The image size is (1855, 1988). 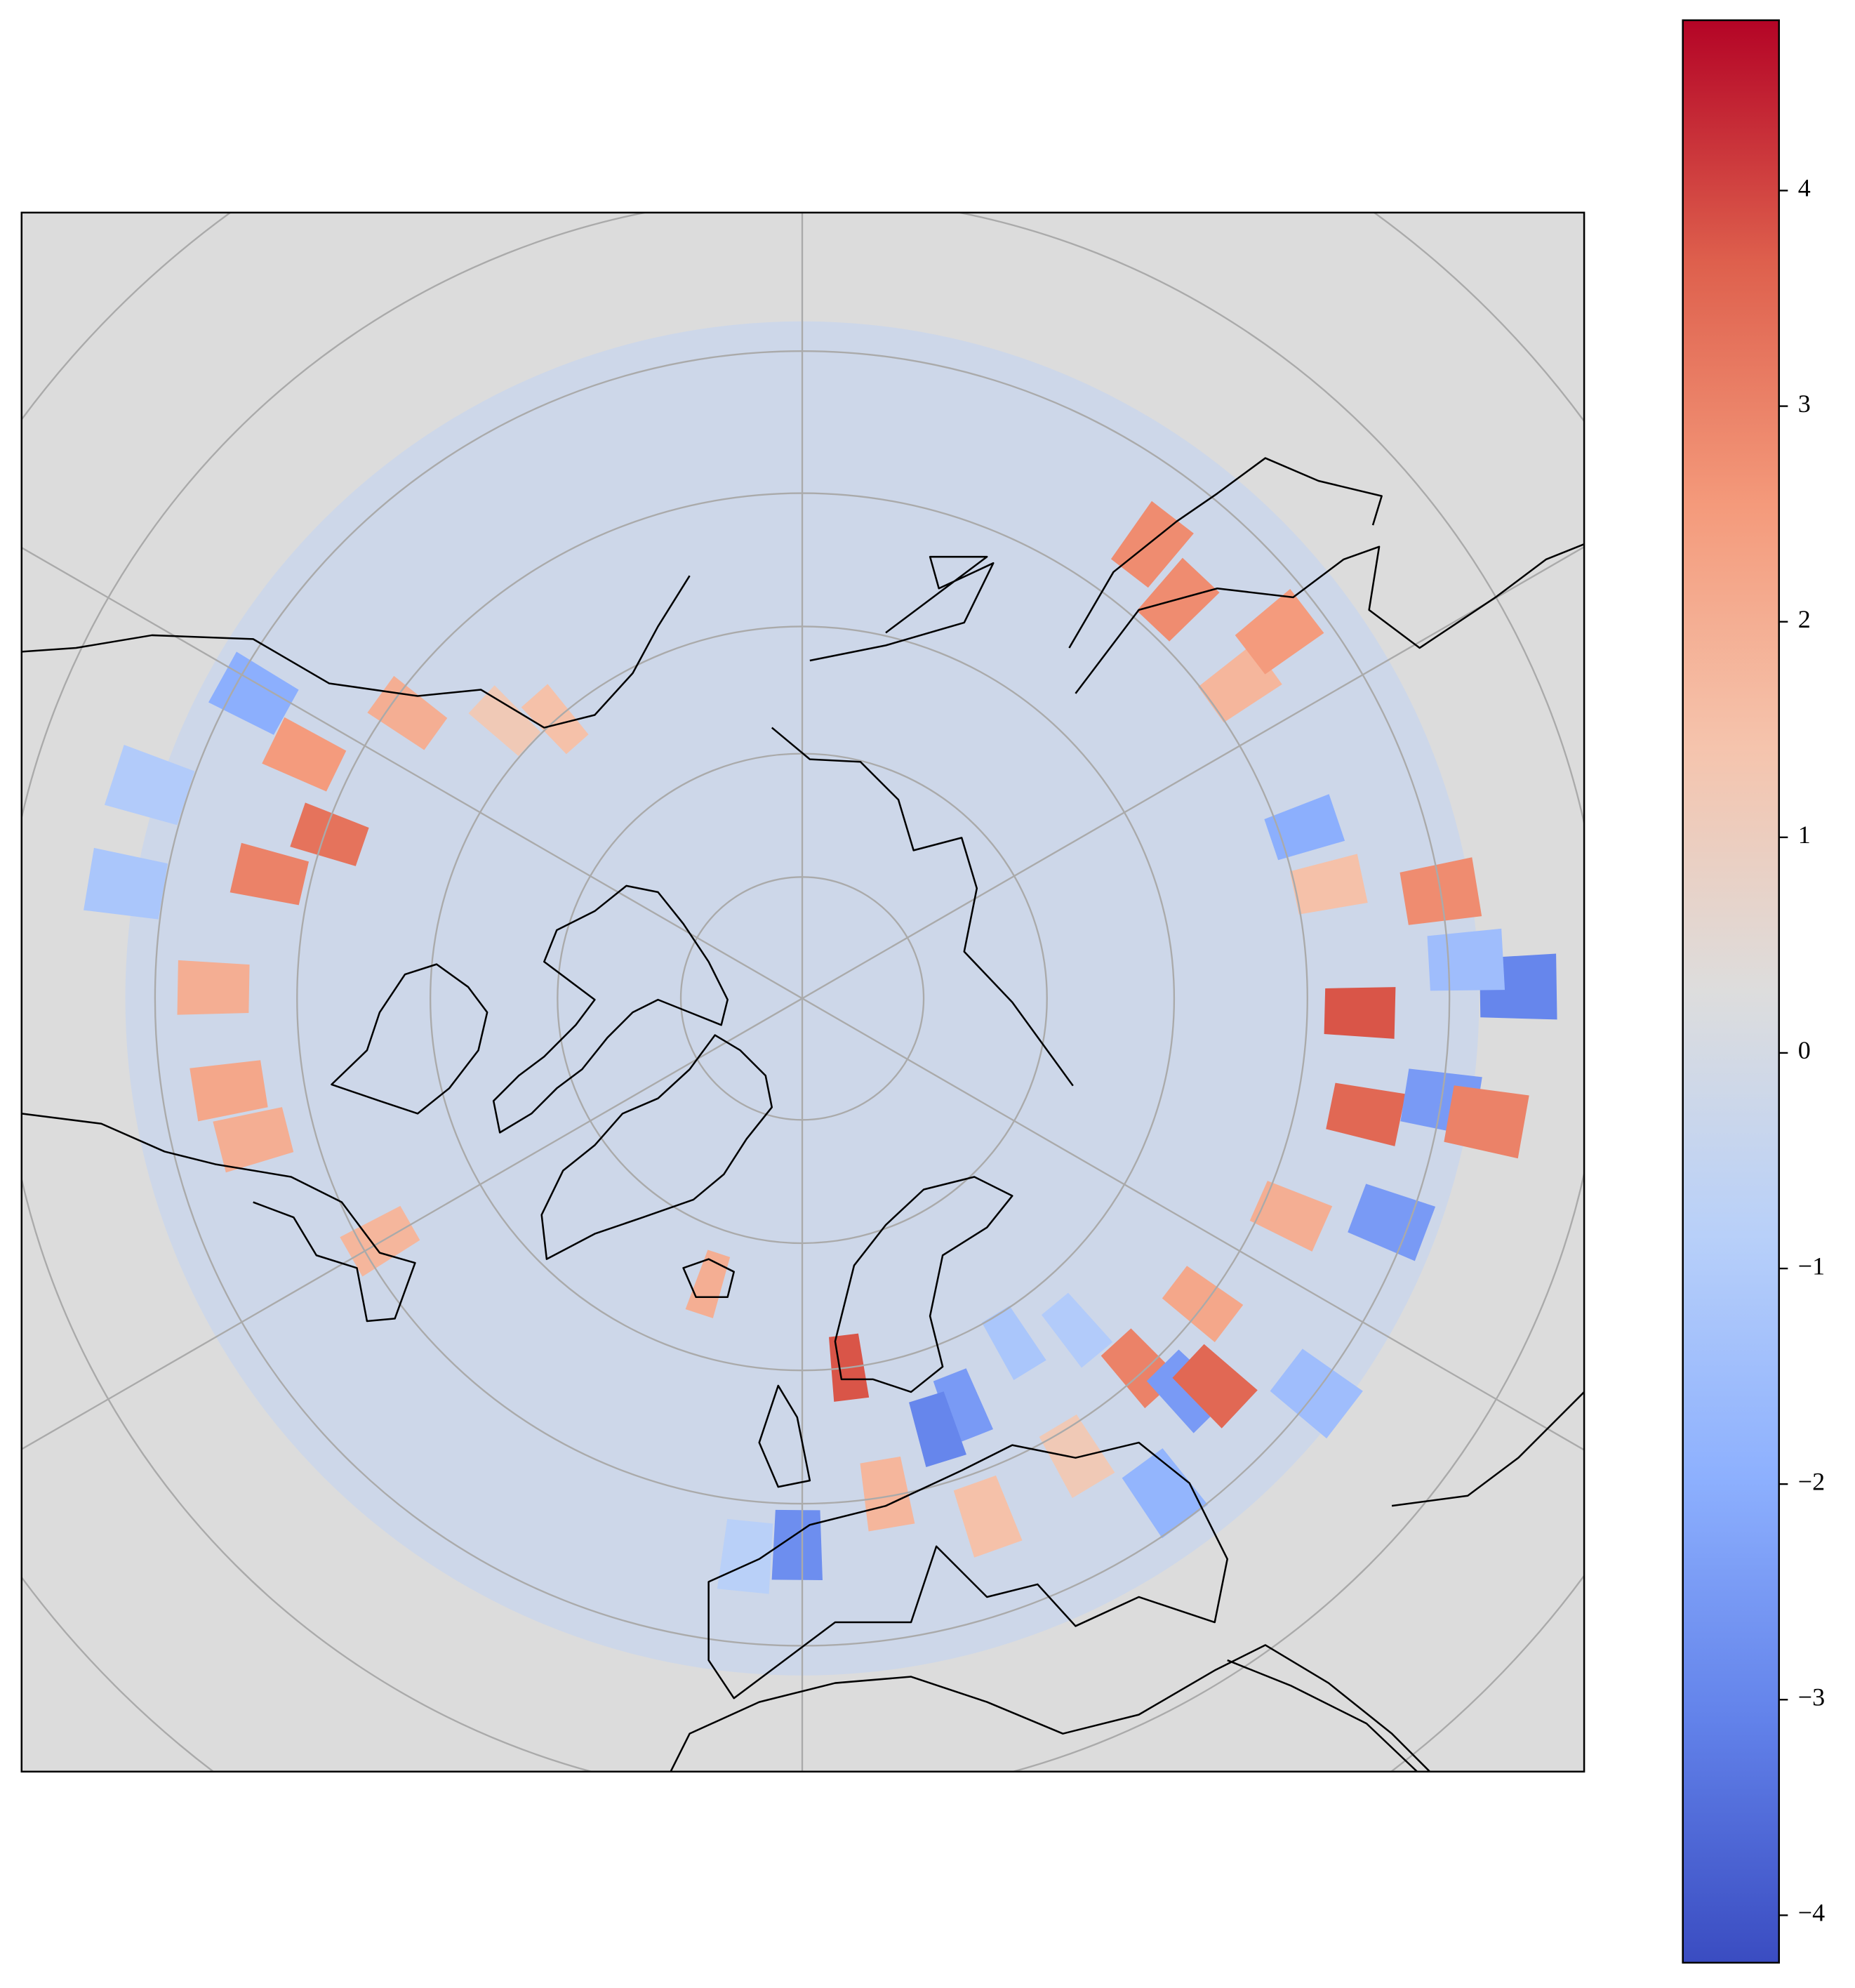 I want to click on colorbar-tick-label: −3, so click(x=1812, y=1697).